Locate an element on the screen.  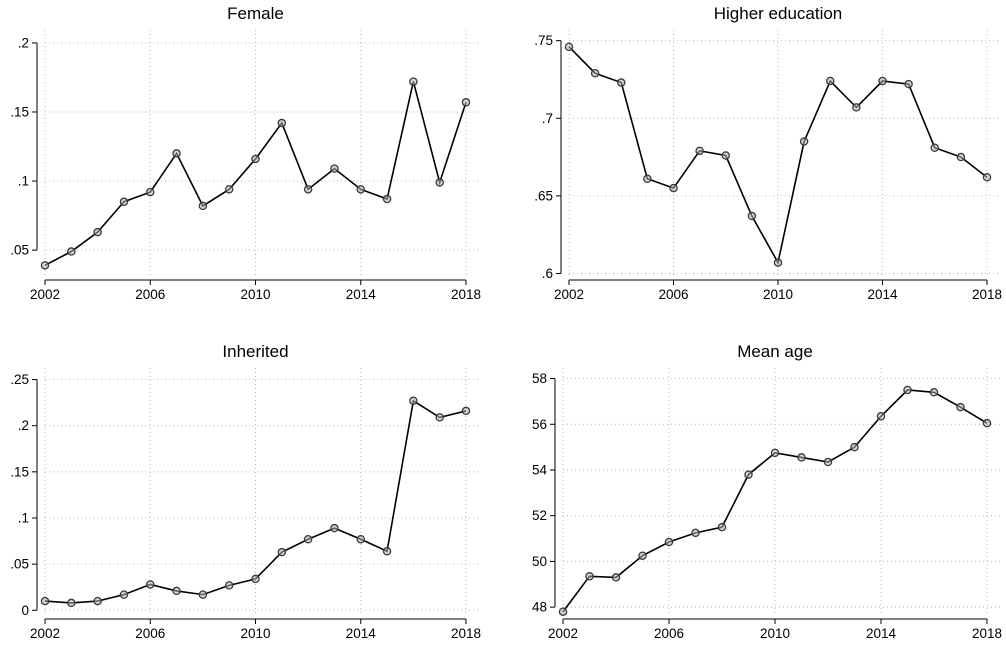
y-tick-label: 58 is located at coordinates (539, 378).